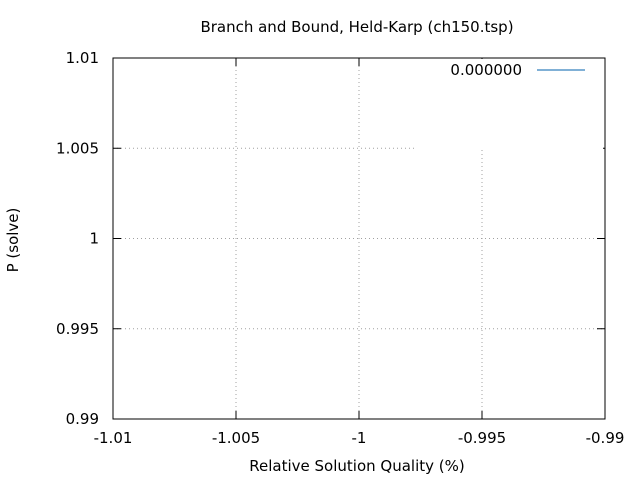 The image size is (640, 480). I want to click on y-tick-label: 0.99, so click(82, 419).